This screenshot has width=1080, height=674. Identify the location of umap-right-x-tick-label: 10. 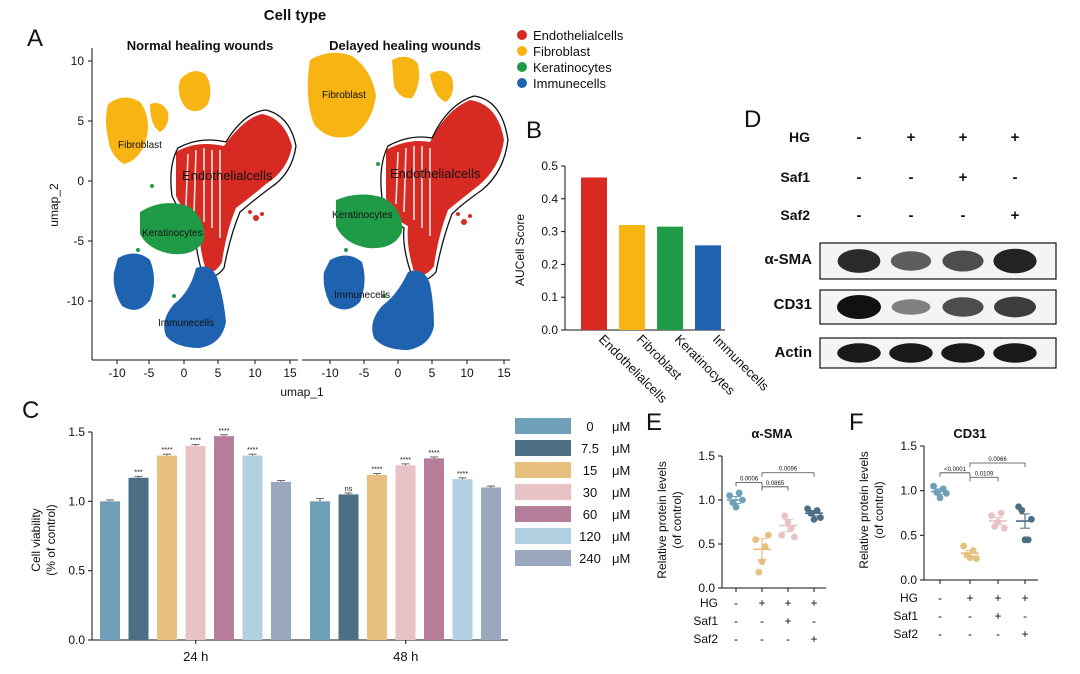
(467, 373).